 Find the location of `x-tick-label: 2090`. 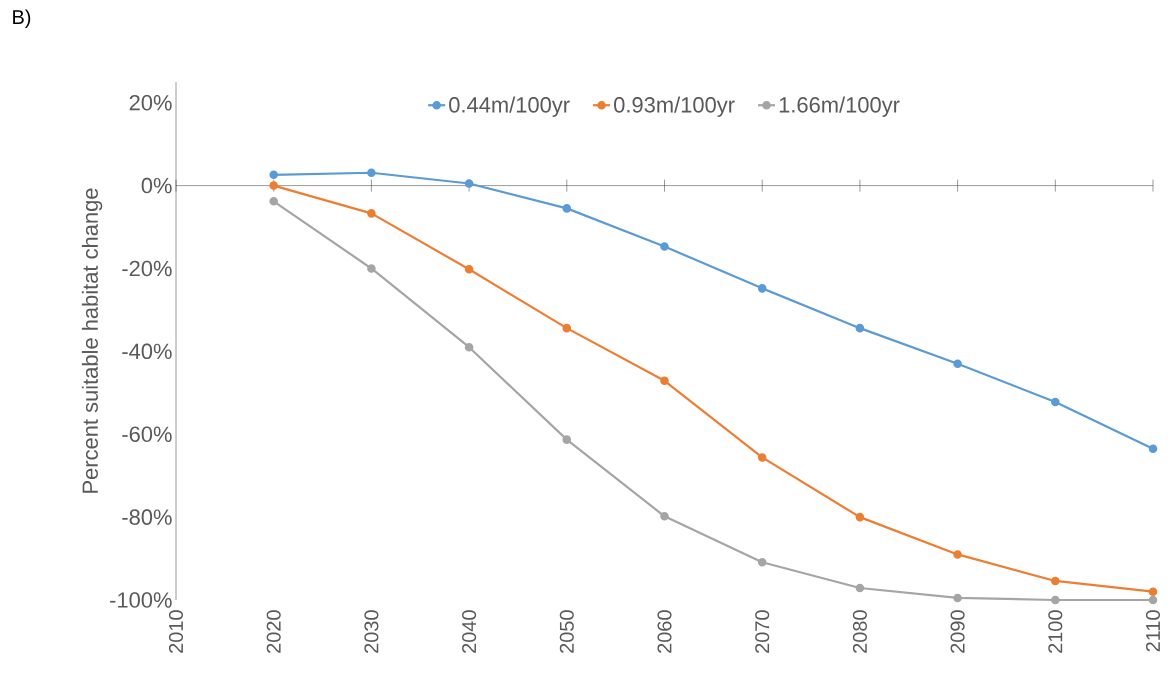

x-tick-label: 2090 is located at coordinates (957, 631).